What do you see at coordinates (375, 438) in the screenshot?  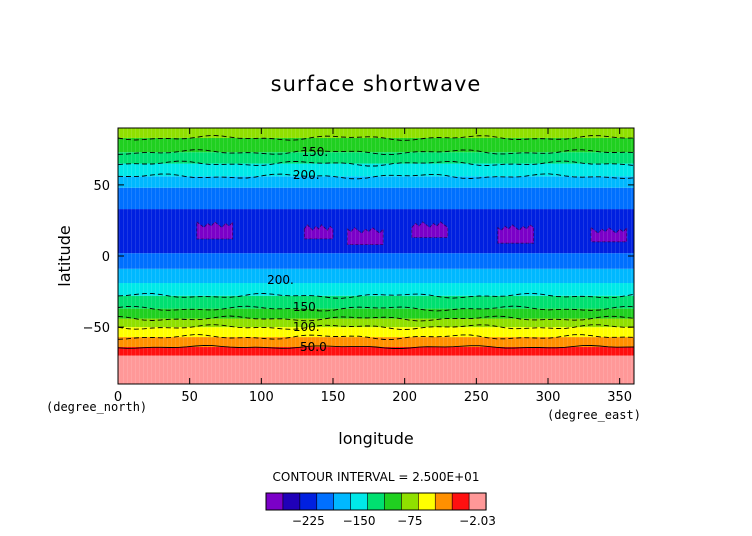 I see `x-axis-label: longitude` at bounding box center [375, 438].